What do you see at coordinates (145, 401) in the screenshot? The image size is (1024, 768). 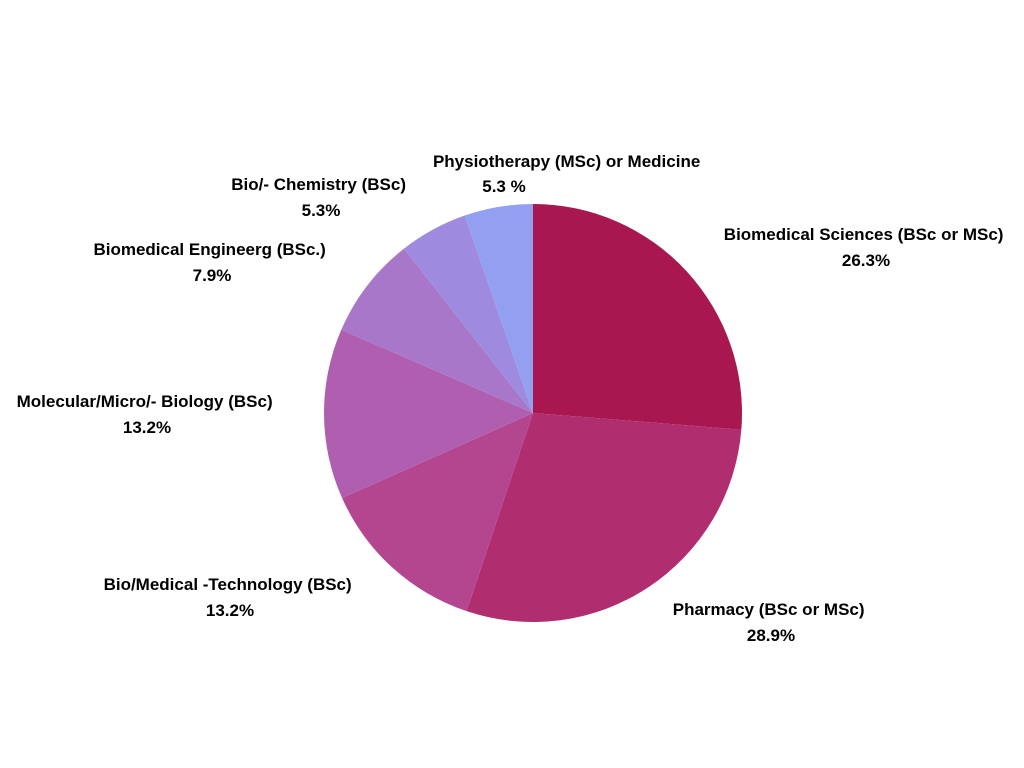 I see `label-molecular-biology-name: Molecular/Micro/- Biology (BSc)` at bounding box center [145, 401].